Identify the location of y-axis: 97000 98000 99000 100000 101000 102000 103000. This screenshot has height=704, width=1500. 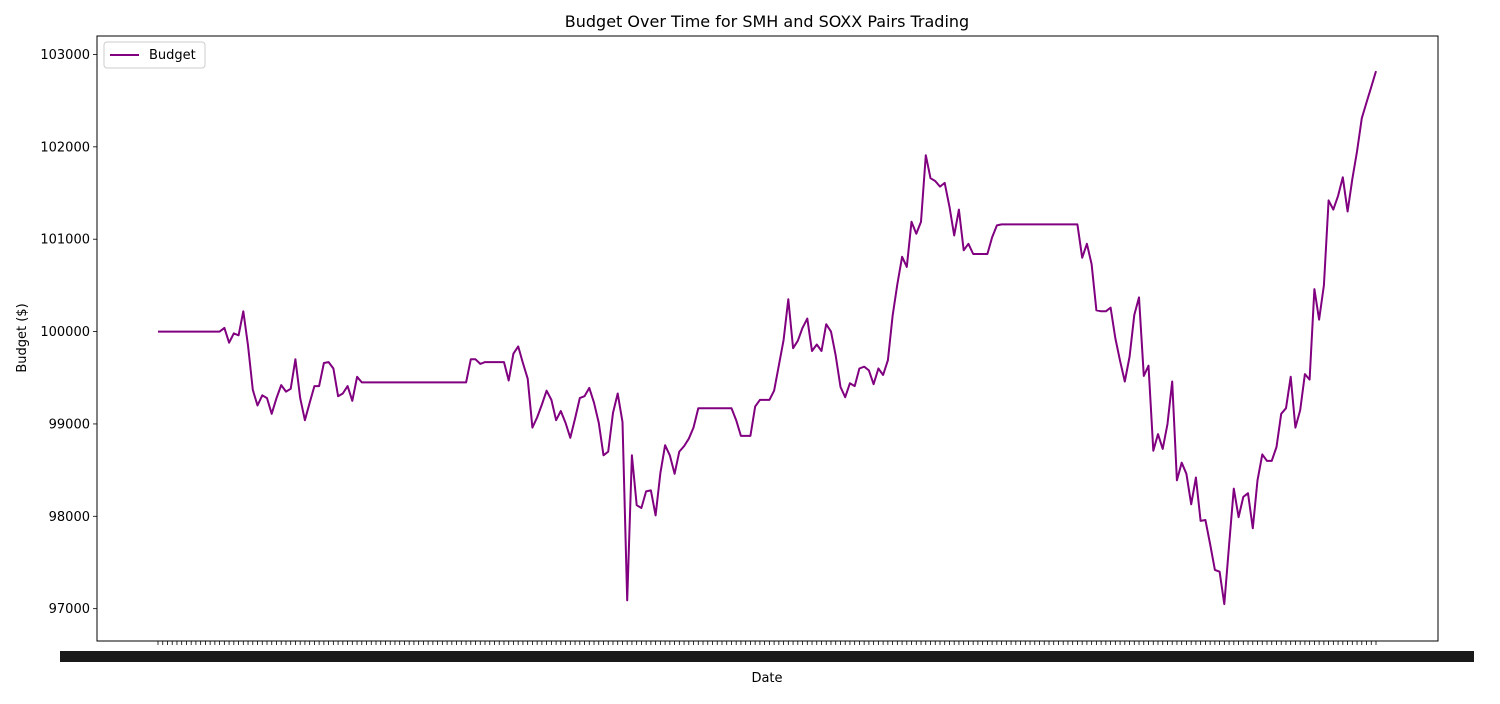
(68, 332).